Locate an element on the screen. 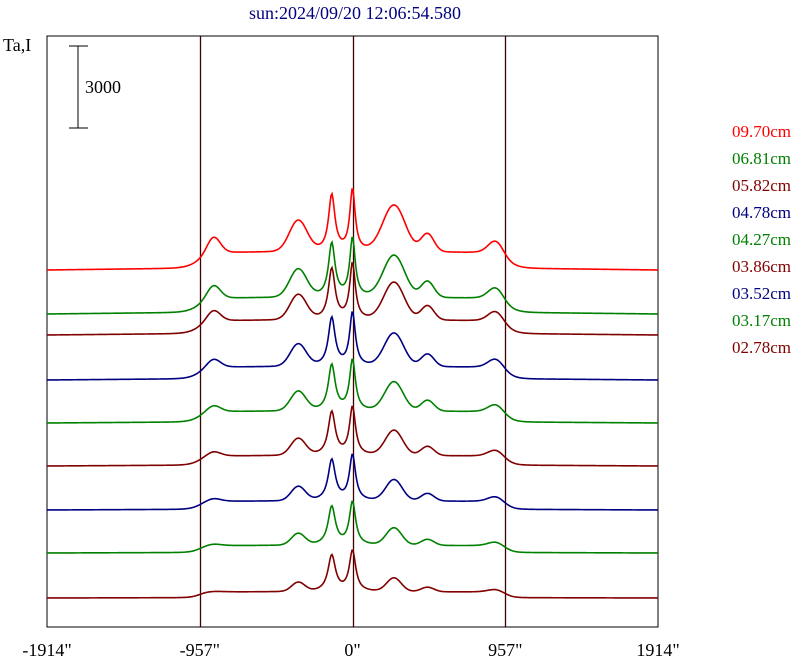 The image size is (807, 662). series-line-02.78cm is located at coordinates (353, 574).